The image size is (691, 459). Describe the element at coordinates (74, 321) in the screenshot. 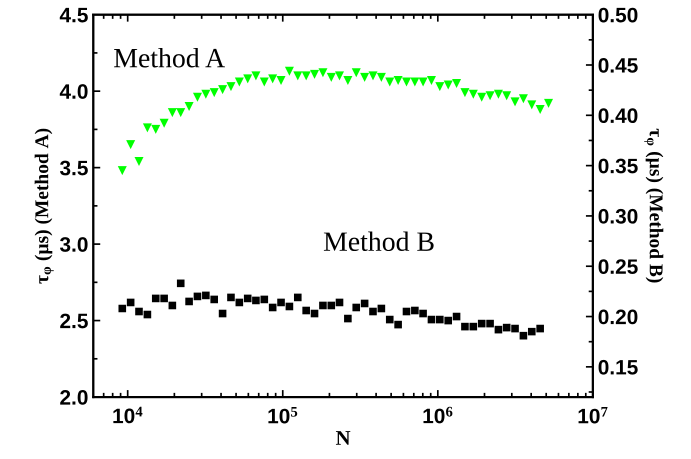

I see `y-tick-label: 2.5` at that location.